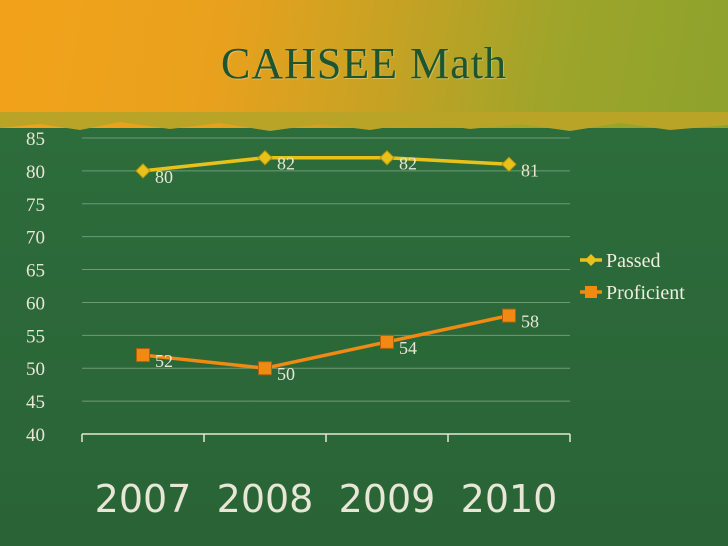  Describe the element at coordinates (509, 499) in the screenshot. I see `x-tick-label-2010: 2010` at that location.